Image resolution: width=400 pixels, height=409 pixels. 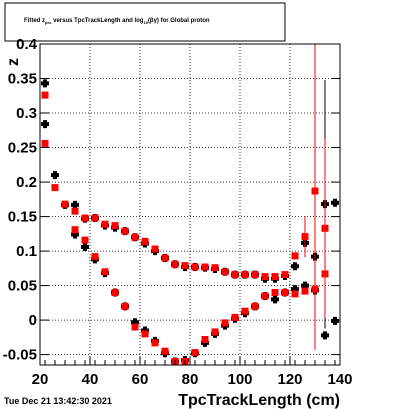 I want to click on y-tick-label: 0.25, so click(x=22, y=148).